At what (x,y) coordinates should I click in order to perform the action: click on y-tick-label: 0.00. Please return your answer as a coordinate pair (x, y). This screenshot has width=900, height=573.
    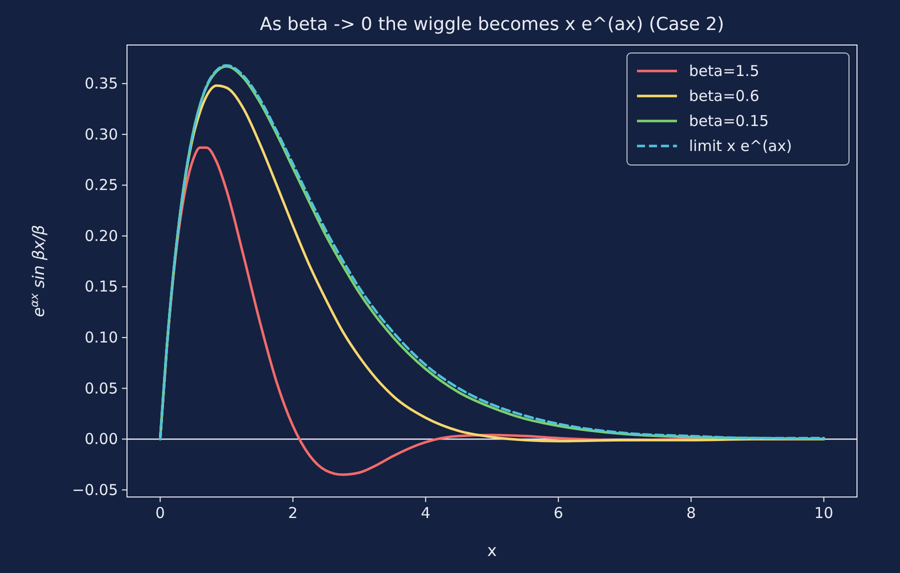
    Looking at the image, I should click on (101, 439).